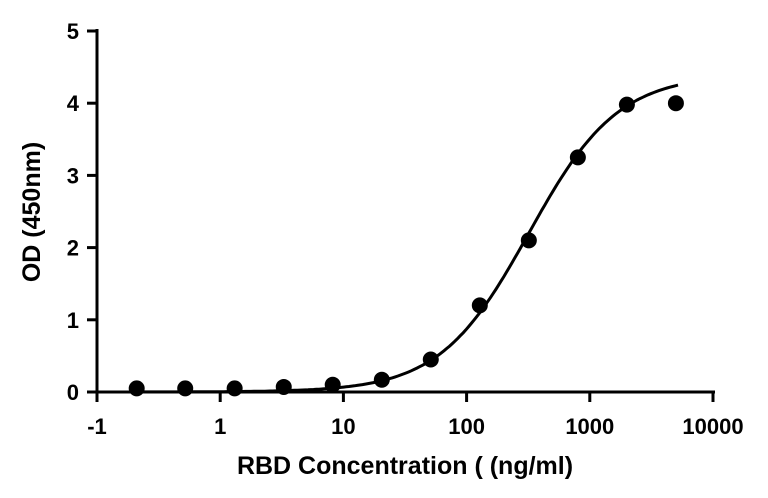 The image size is (768, 498). I want to click on x-axis-label: RBD Concentration ( (ng/ml), so click(405, 466).